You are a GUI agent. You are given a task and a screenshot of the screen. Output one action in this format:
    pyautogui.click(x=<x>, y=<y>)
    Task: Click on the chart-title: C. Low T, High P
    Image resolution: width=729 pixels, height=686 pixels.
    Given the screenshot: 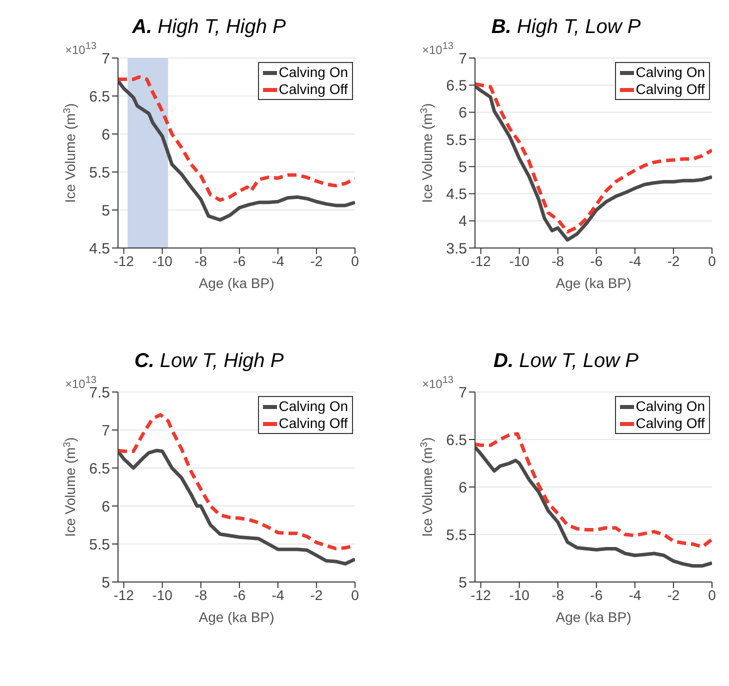 What is the action you would take?
    pyautogui.click(x=209, y=361)
    